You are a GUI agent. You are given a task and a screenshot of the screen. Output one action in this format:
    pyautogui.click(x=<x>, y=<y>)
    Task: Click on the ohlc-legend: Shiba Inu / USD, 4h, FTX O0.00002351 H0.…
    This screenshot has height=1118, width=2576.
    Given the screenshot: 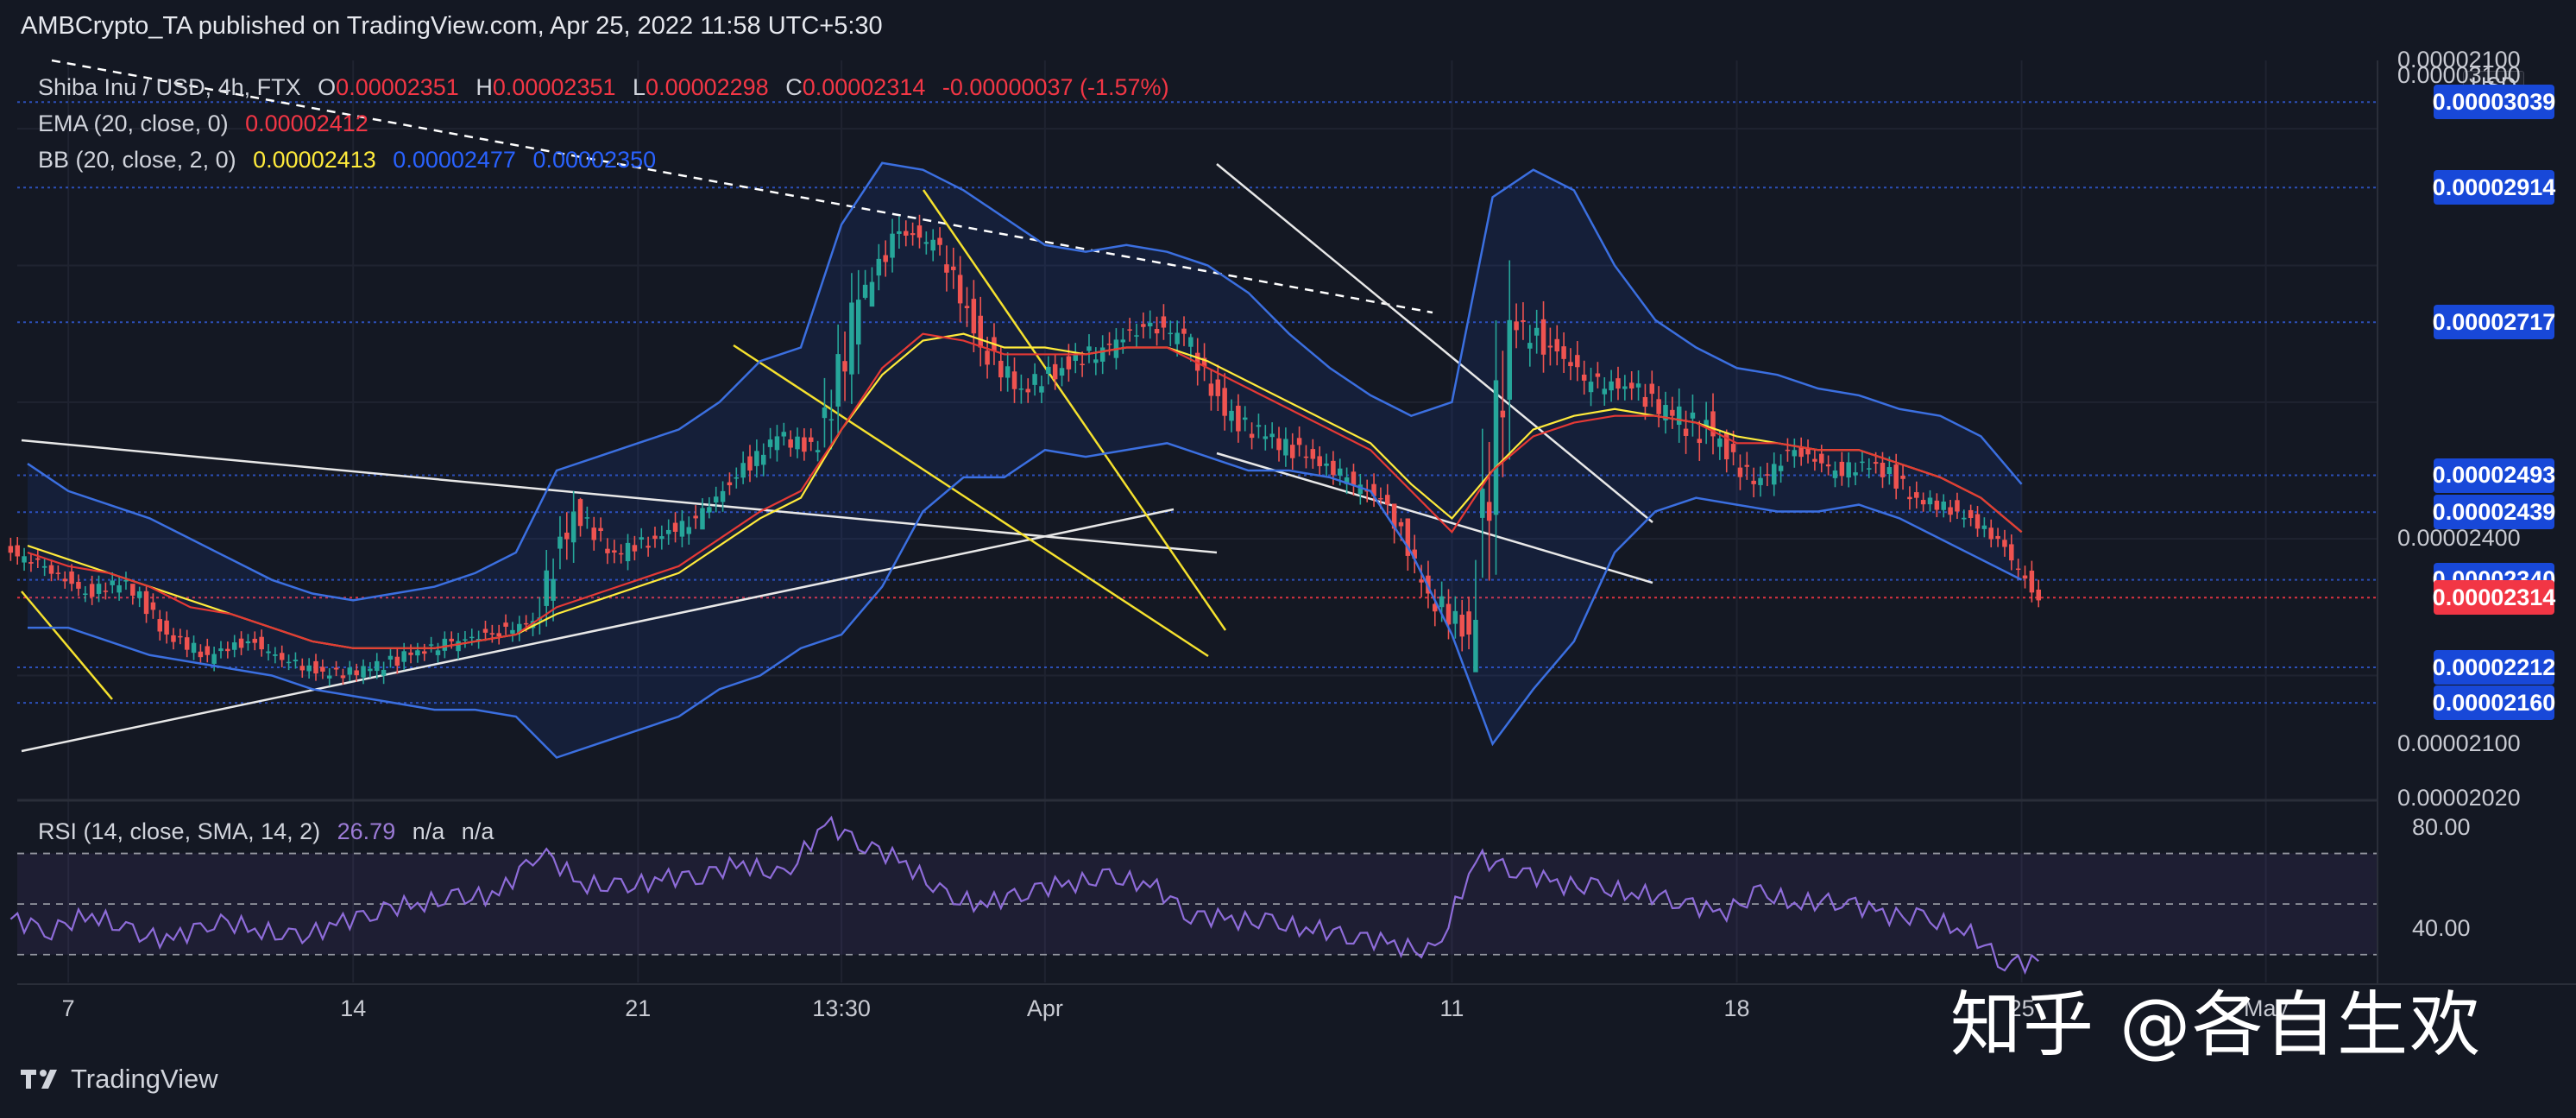 What is the action you would take?
    pyautogui.click(x=609, y=88)
    